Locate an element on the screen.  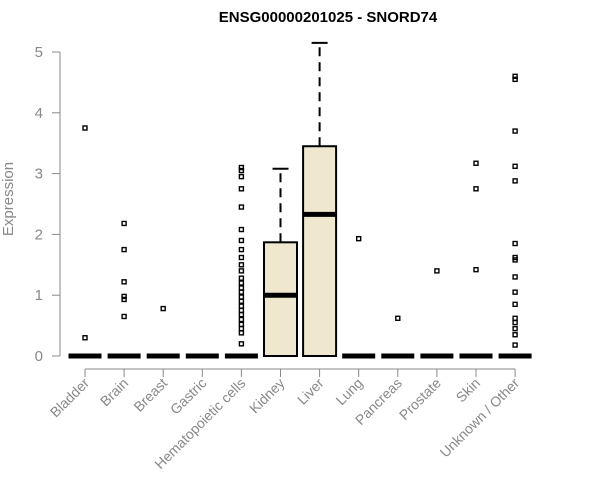
y-tick-label: 2 is located at coordinates (39, 234).